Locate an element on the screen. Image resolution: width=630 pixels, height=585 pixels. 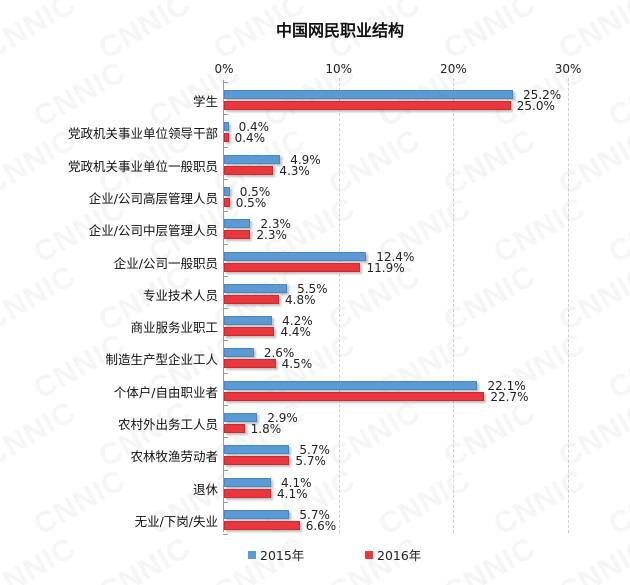
category-label: 学生 is located at coordinates (205, 101).